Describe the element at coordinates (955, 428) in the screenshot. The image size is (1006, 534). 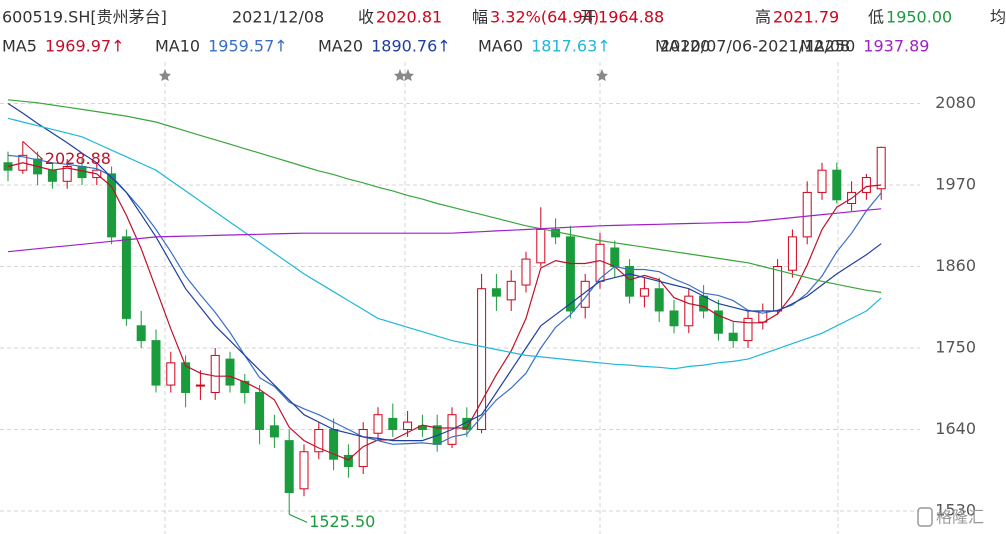
I see `y-tick-label: 1640` at that location.